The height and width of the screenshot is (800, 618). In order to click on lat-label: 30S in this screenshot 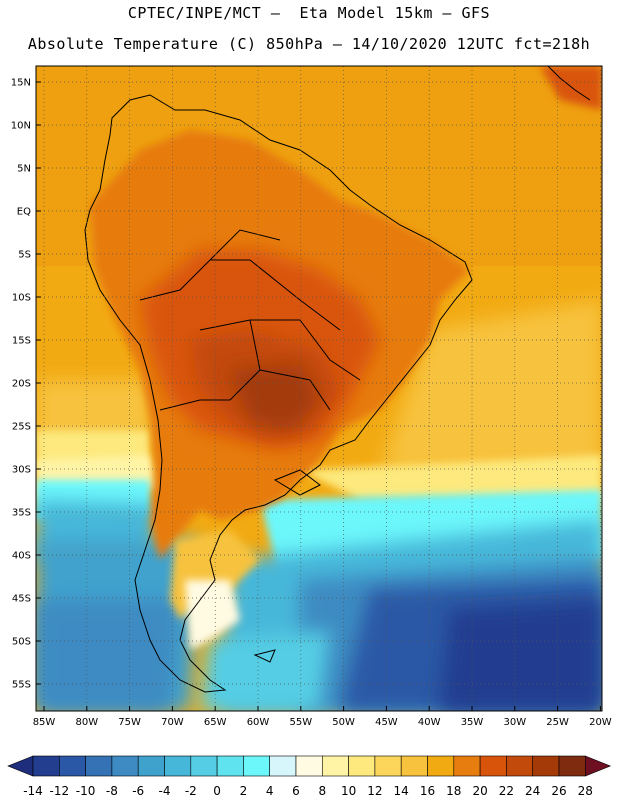, I will do `click(21, 470)`.